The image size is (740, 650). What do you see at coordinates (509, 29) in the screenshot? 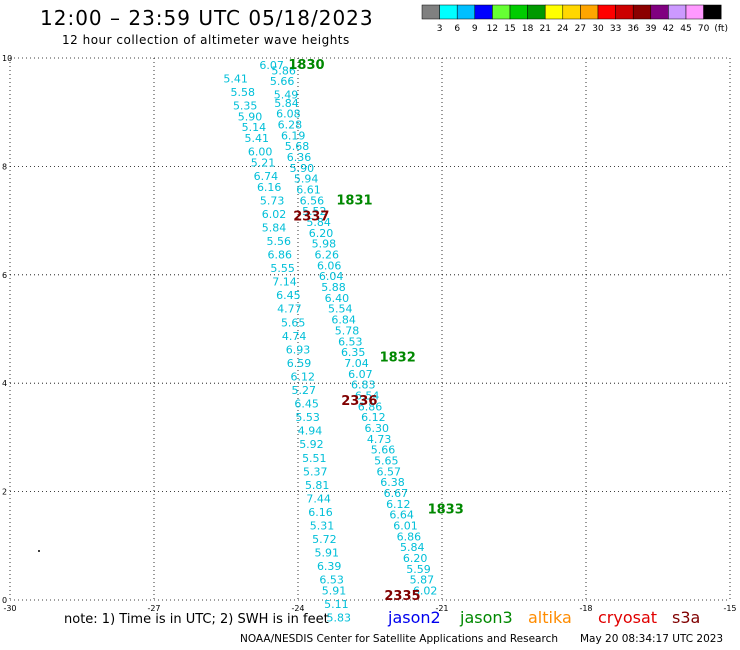
I see `colorbar-label: 15` at bounding box center [509, 29].